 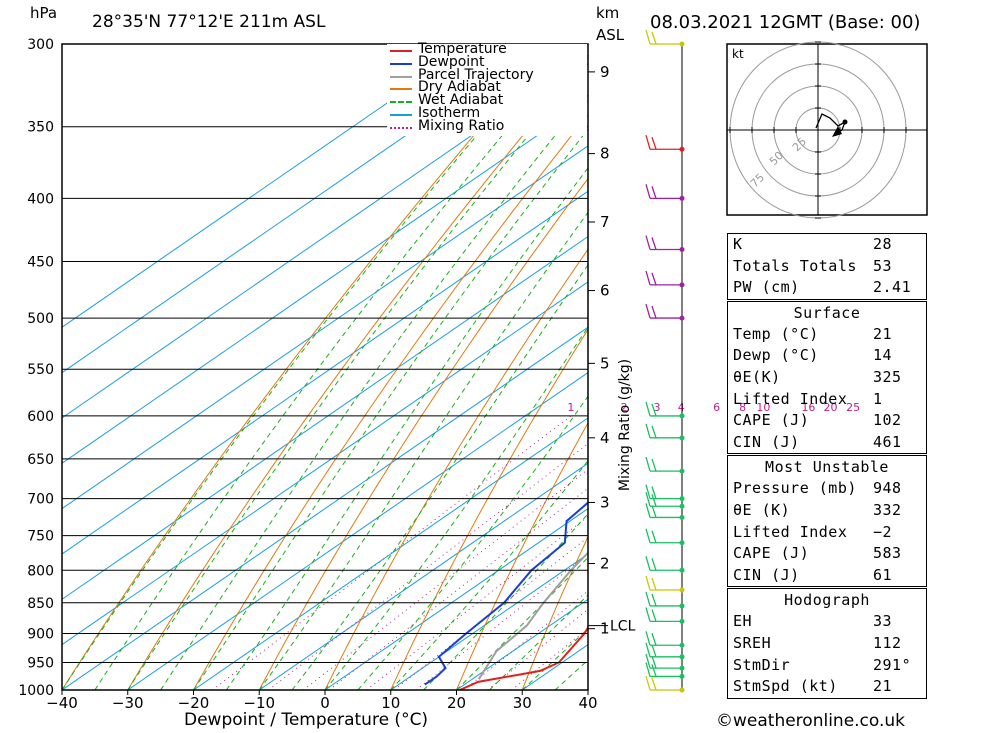 What do you see at coordinates (487, 62) in the screenshot?
I see `legend-item: Dewpoint` at bounding box center [487, 62].